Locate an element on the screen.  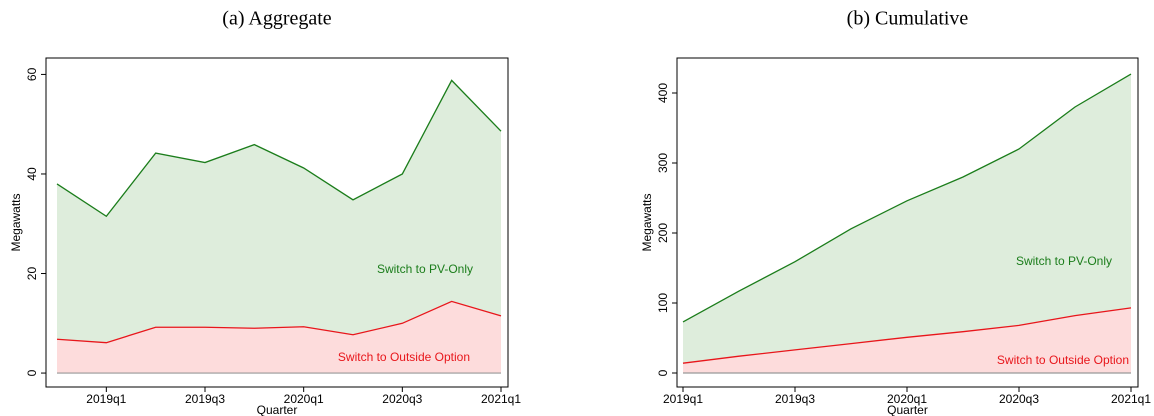
panel-title: (a) Aggregate is located at coordinates (277, 19).